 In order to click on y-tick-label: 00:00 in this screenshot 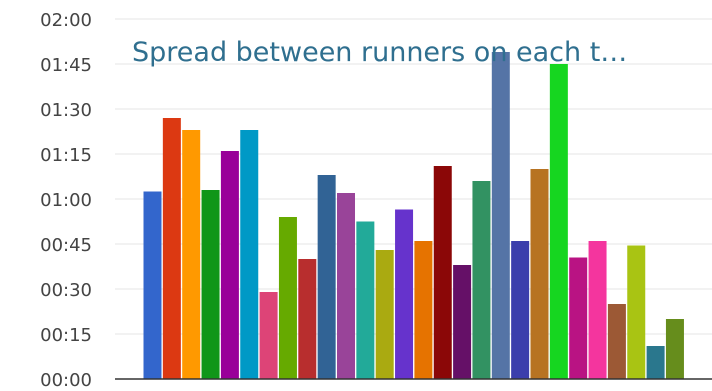, I will do `click(66, 380)`.